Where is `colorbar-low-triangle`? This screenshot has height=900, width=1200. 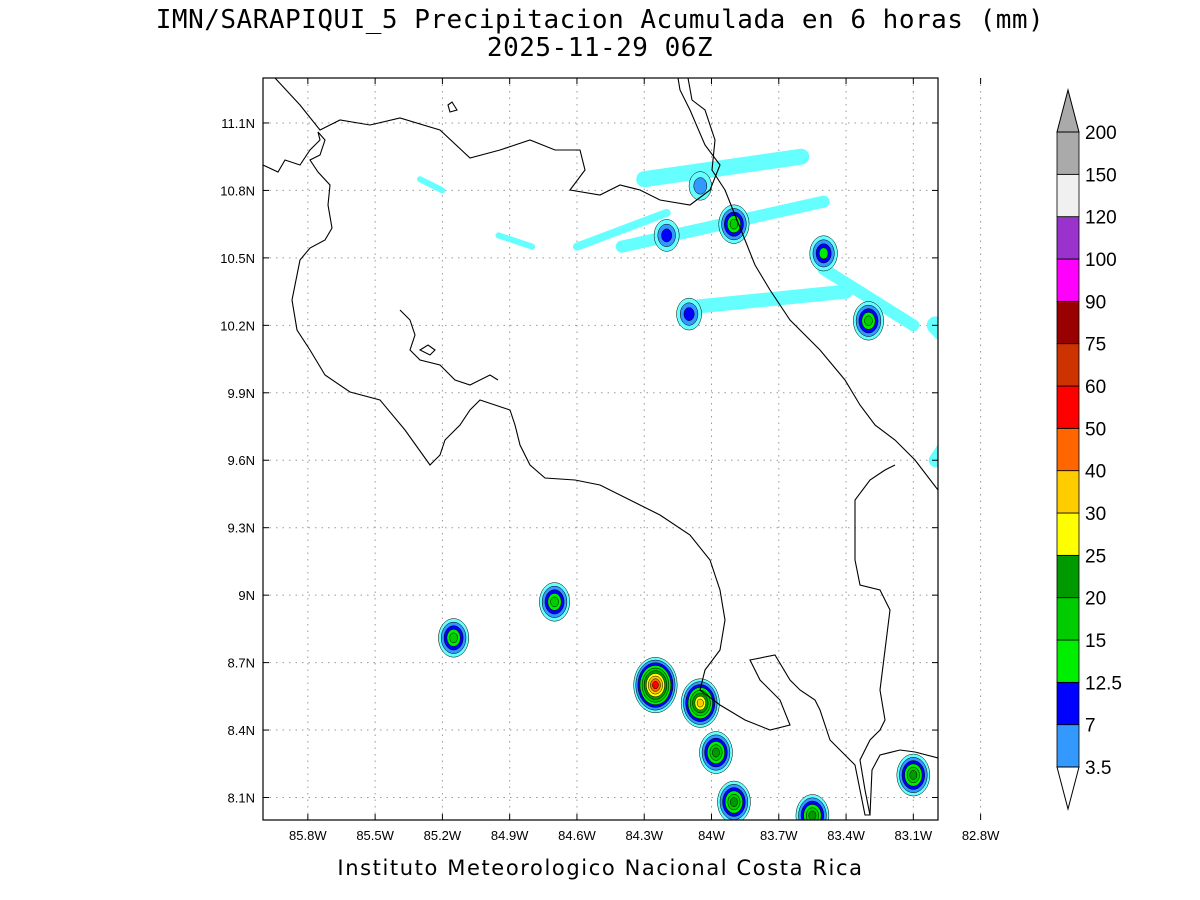 colorbar-low-triangle is located at coordinates (1068, 788).